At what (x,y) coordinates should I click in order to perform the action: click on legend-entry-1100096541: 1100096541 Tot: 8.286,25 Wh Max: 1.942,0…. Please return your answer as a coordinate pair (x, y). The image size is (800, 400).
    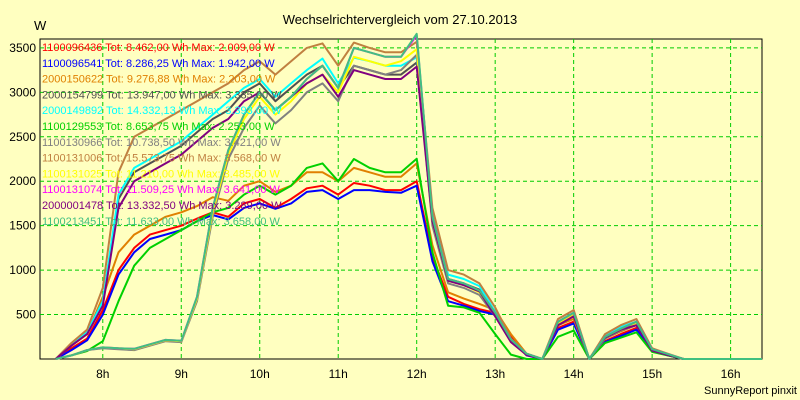
    Looking at the image, I should click on (158, 64).